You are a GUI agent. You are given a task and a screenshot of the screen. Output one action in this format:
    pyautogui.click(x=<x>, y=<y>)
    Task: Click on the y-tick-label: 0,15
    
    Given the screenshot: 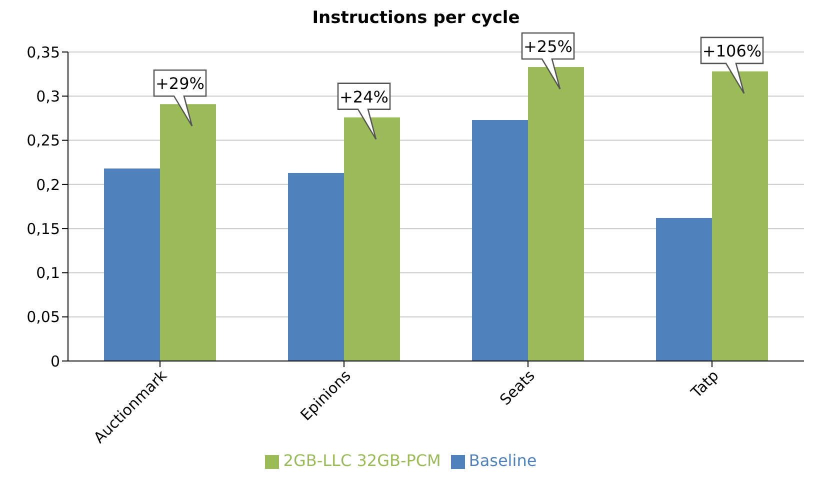 What is the action you would take?
    pyautogui.click(x=43, y=229)
    